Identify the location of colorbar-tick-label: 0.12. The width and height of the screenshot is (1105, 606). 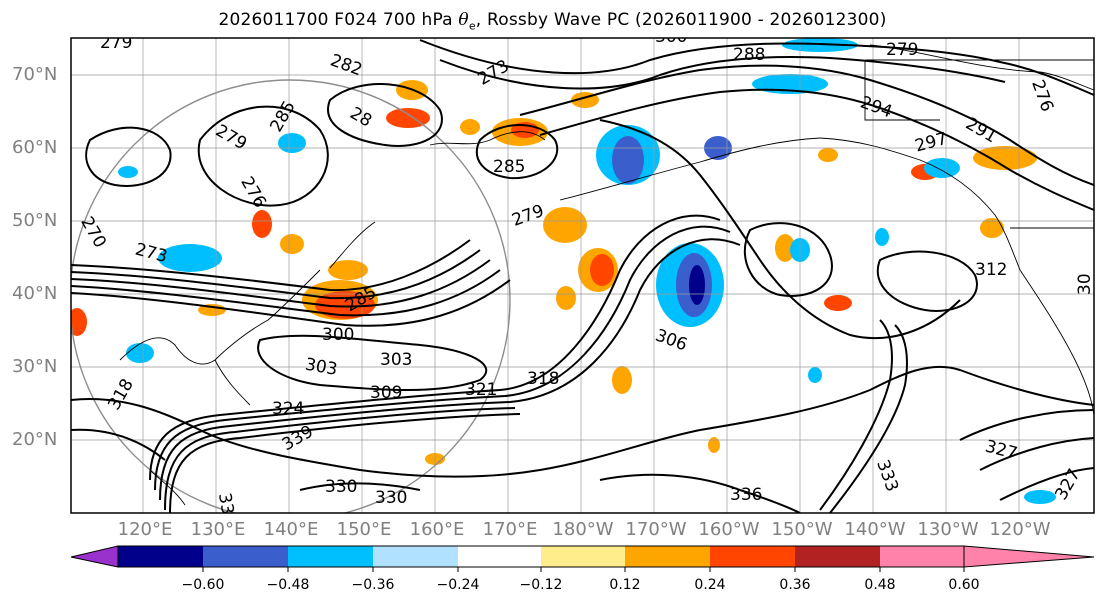
(625, 585).